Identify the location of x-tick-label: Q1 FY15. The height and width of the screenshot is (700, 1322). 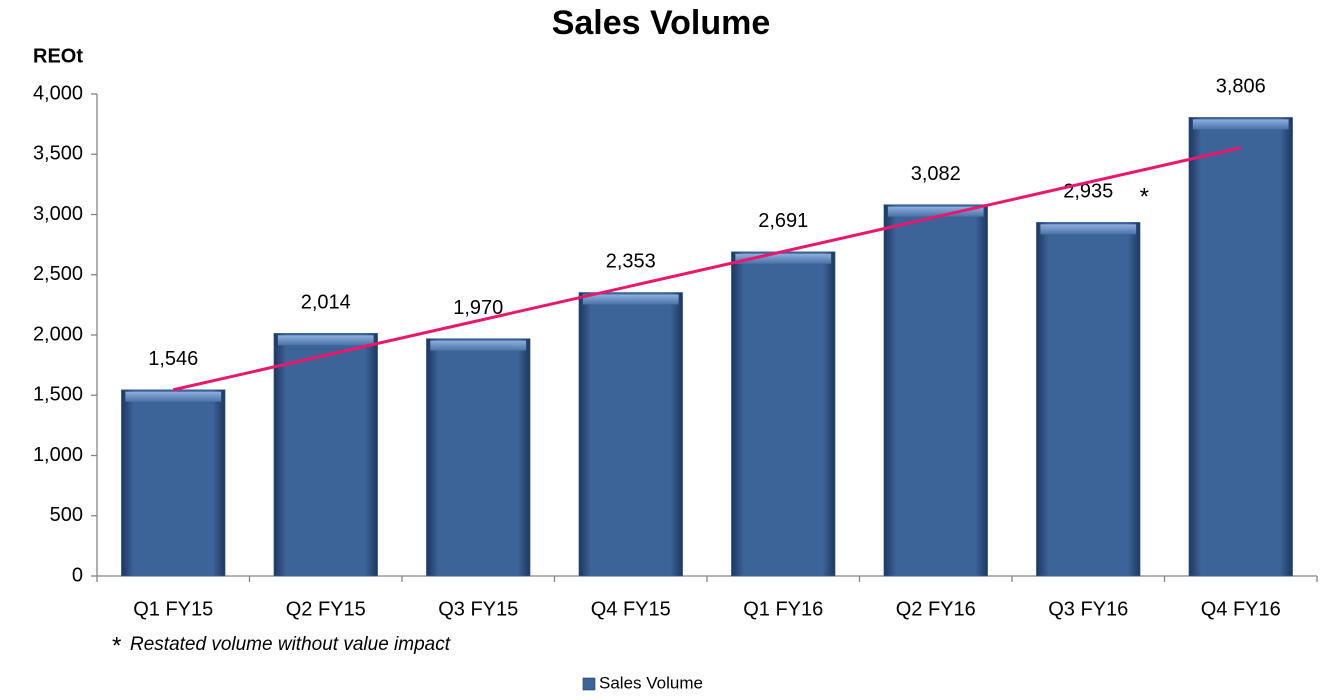
(173, 609).